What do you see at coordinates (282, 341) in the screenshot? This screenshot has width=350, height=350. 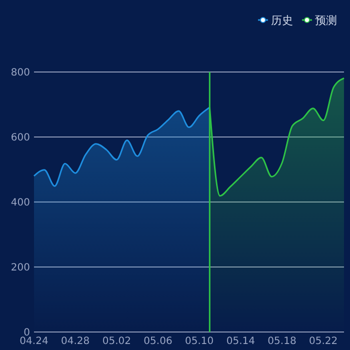 I see `x-tick-label: 05.18` at bounding box center [282, 341].